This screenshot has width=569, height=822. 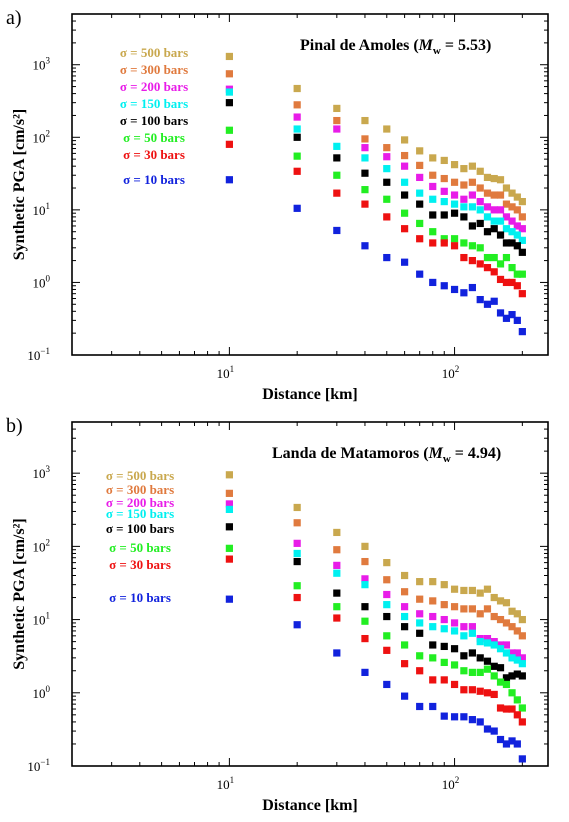 What do you see at coordinates (451, 783) in the screenshot?
I see `x-tick-label: 102` at bounding box center [451, 783].